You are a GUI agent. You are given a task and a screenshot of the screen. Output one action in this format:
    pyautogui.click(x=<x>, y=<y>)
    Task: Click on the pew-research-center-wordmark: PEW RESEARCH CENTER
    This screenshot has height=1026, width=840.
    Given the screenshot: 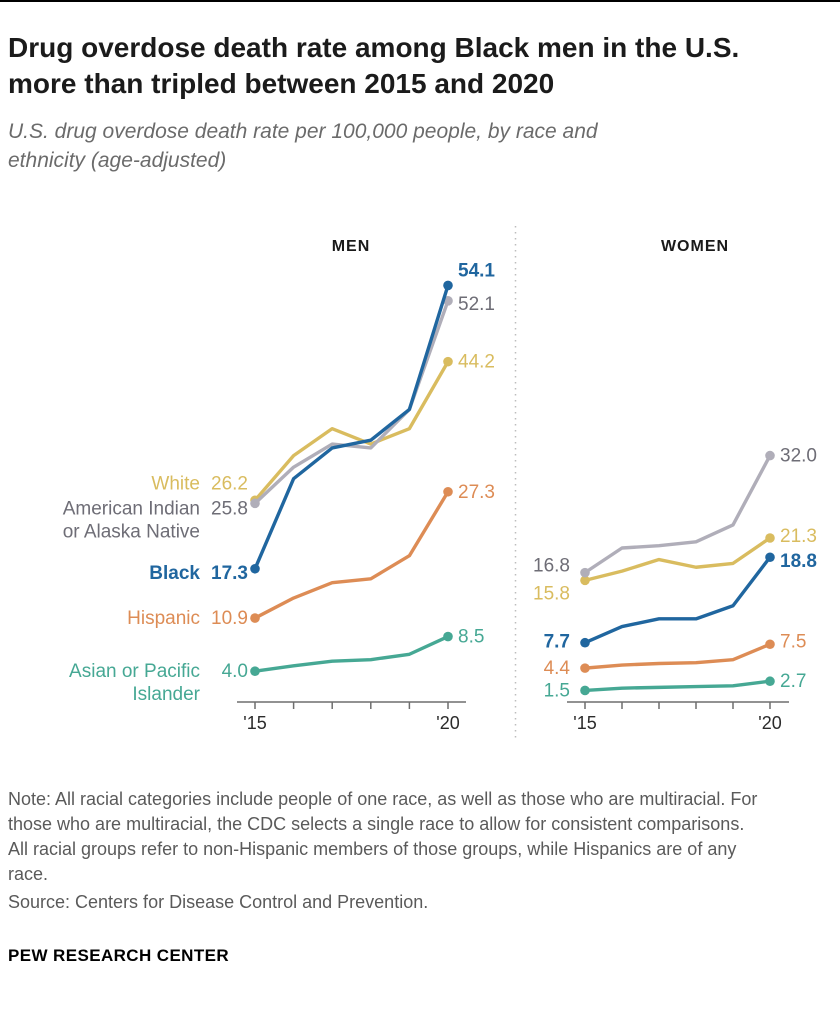 What is the action you would take?
    pyautogui.click(x=119, y=955)
    